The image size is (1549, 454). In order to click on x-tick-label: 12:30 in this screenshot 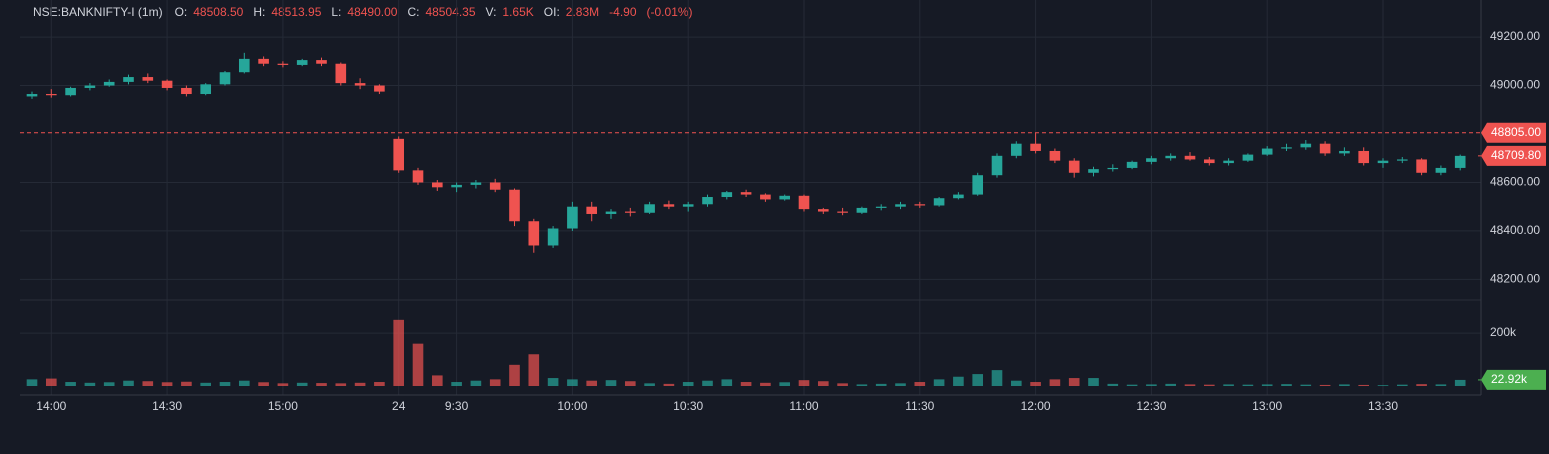, I will do `click(1151, 406)`.